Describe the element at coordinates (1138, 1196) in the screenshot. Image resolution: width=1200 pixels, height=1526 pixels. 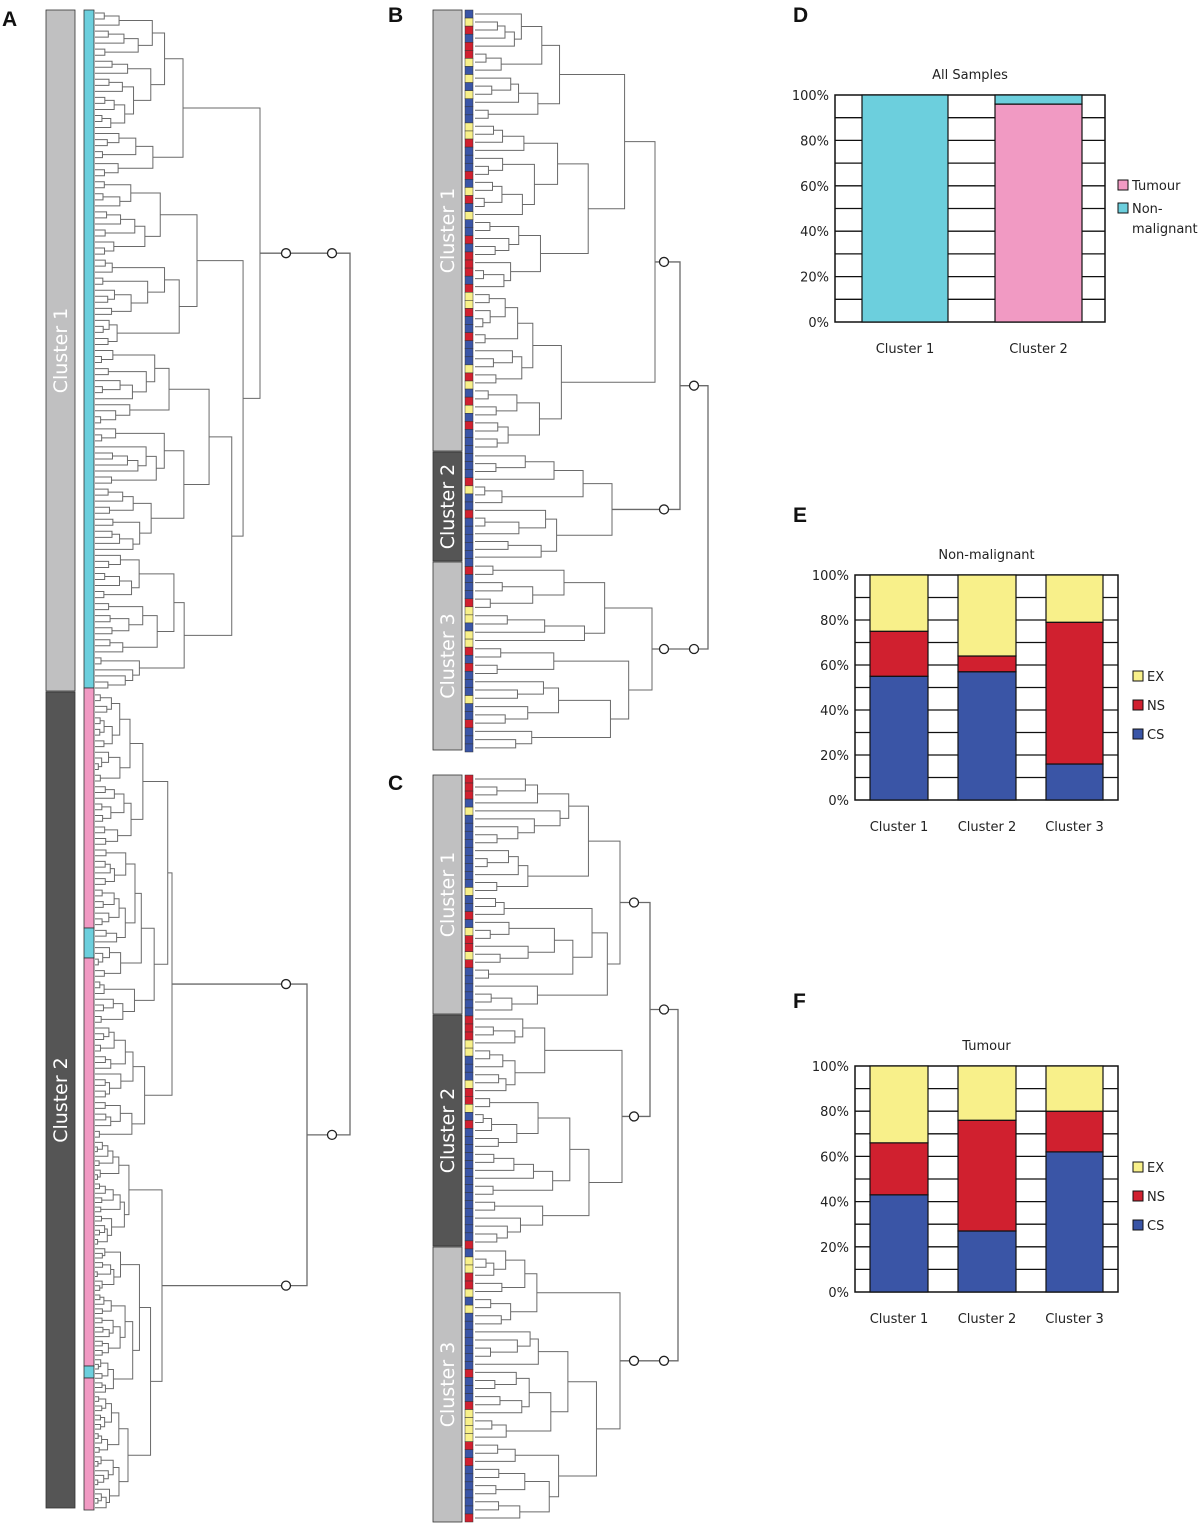
I see `legend-swatch-ns` at that location.